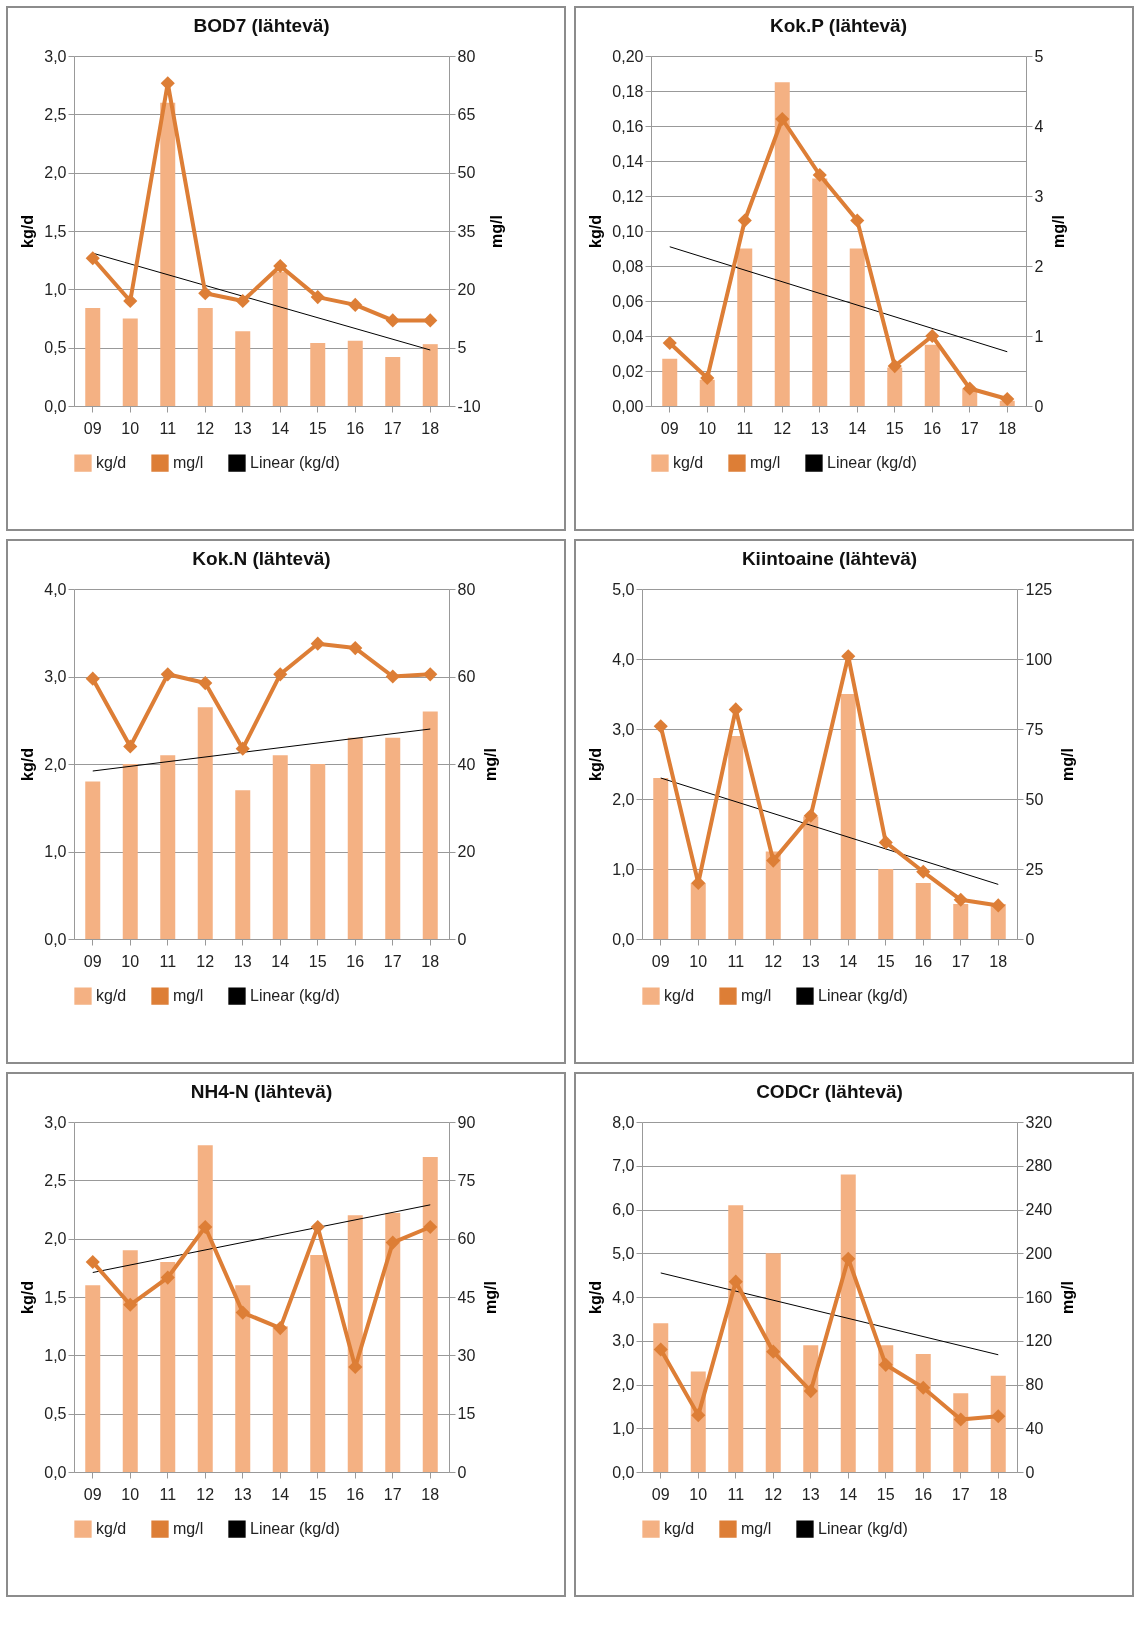  What do you see at coordinates (55, 231) in the screenshot?
I see `y-tick-label: 1,5` at bounding box center [55, 231].